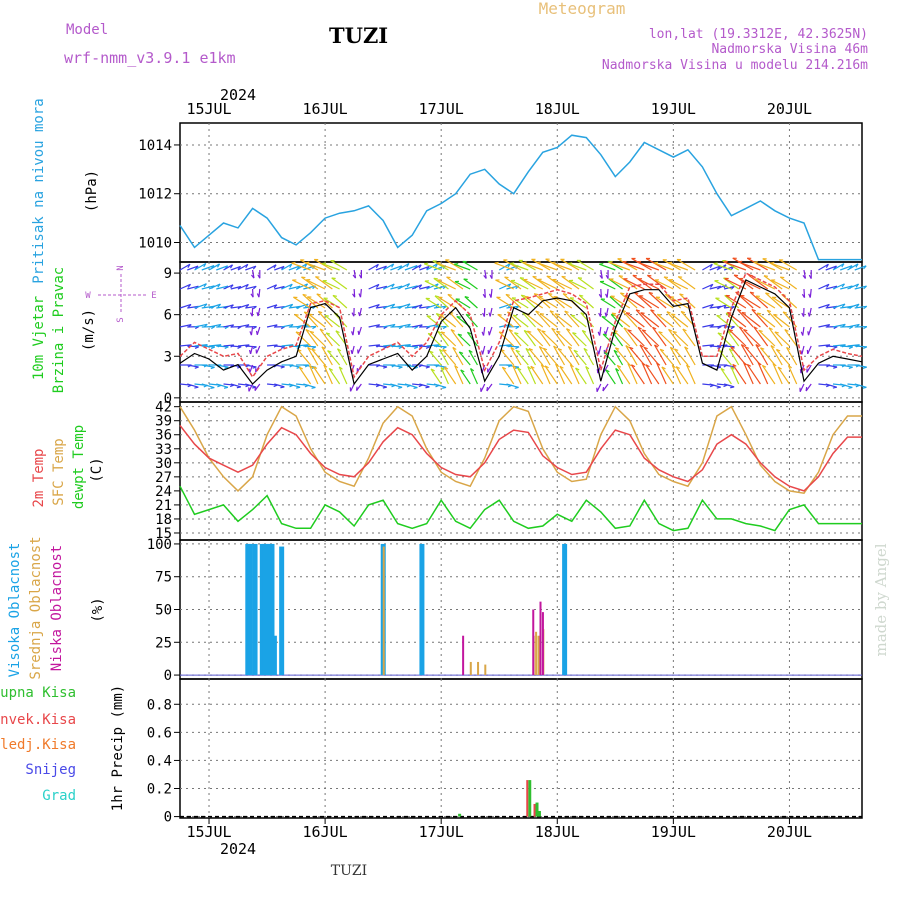 The height and width of the screenshot is (900, 900). What do you see at coordinates (168, 818) in the screenshot?
I see `precip-ytick-label: 0` at bounding box center [168, 818].